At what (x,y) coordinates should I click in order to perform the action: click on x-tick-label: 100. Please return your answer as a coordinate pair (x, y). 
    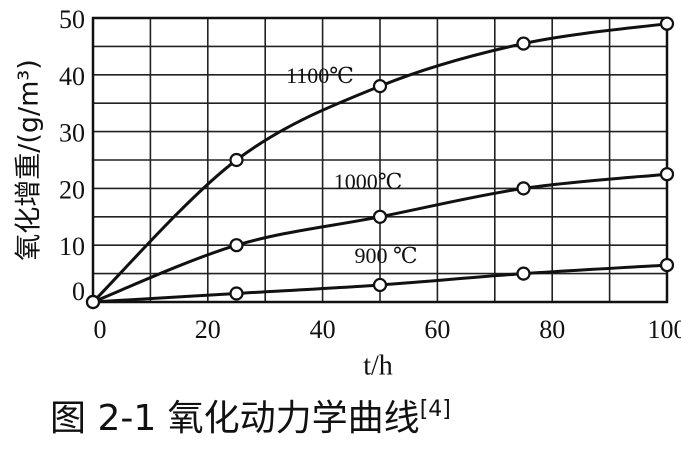
    Looking at the image, I should click on (664, 329).